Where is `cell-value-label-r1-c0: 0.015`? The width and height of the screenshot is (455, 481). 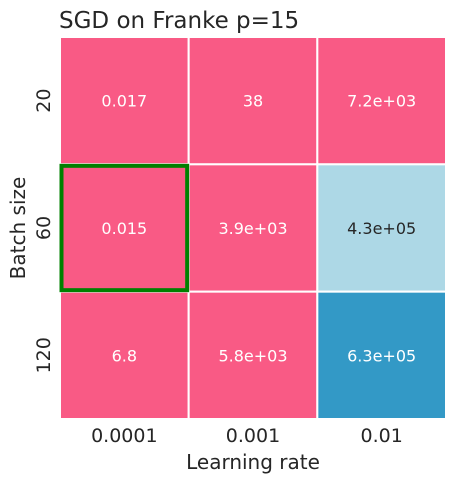
cell-value-label-r1-c0: 0.015 is located at coordinates (124, 228).